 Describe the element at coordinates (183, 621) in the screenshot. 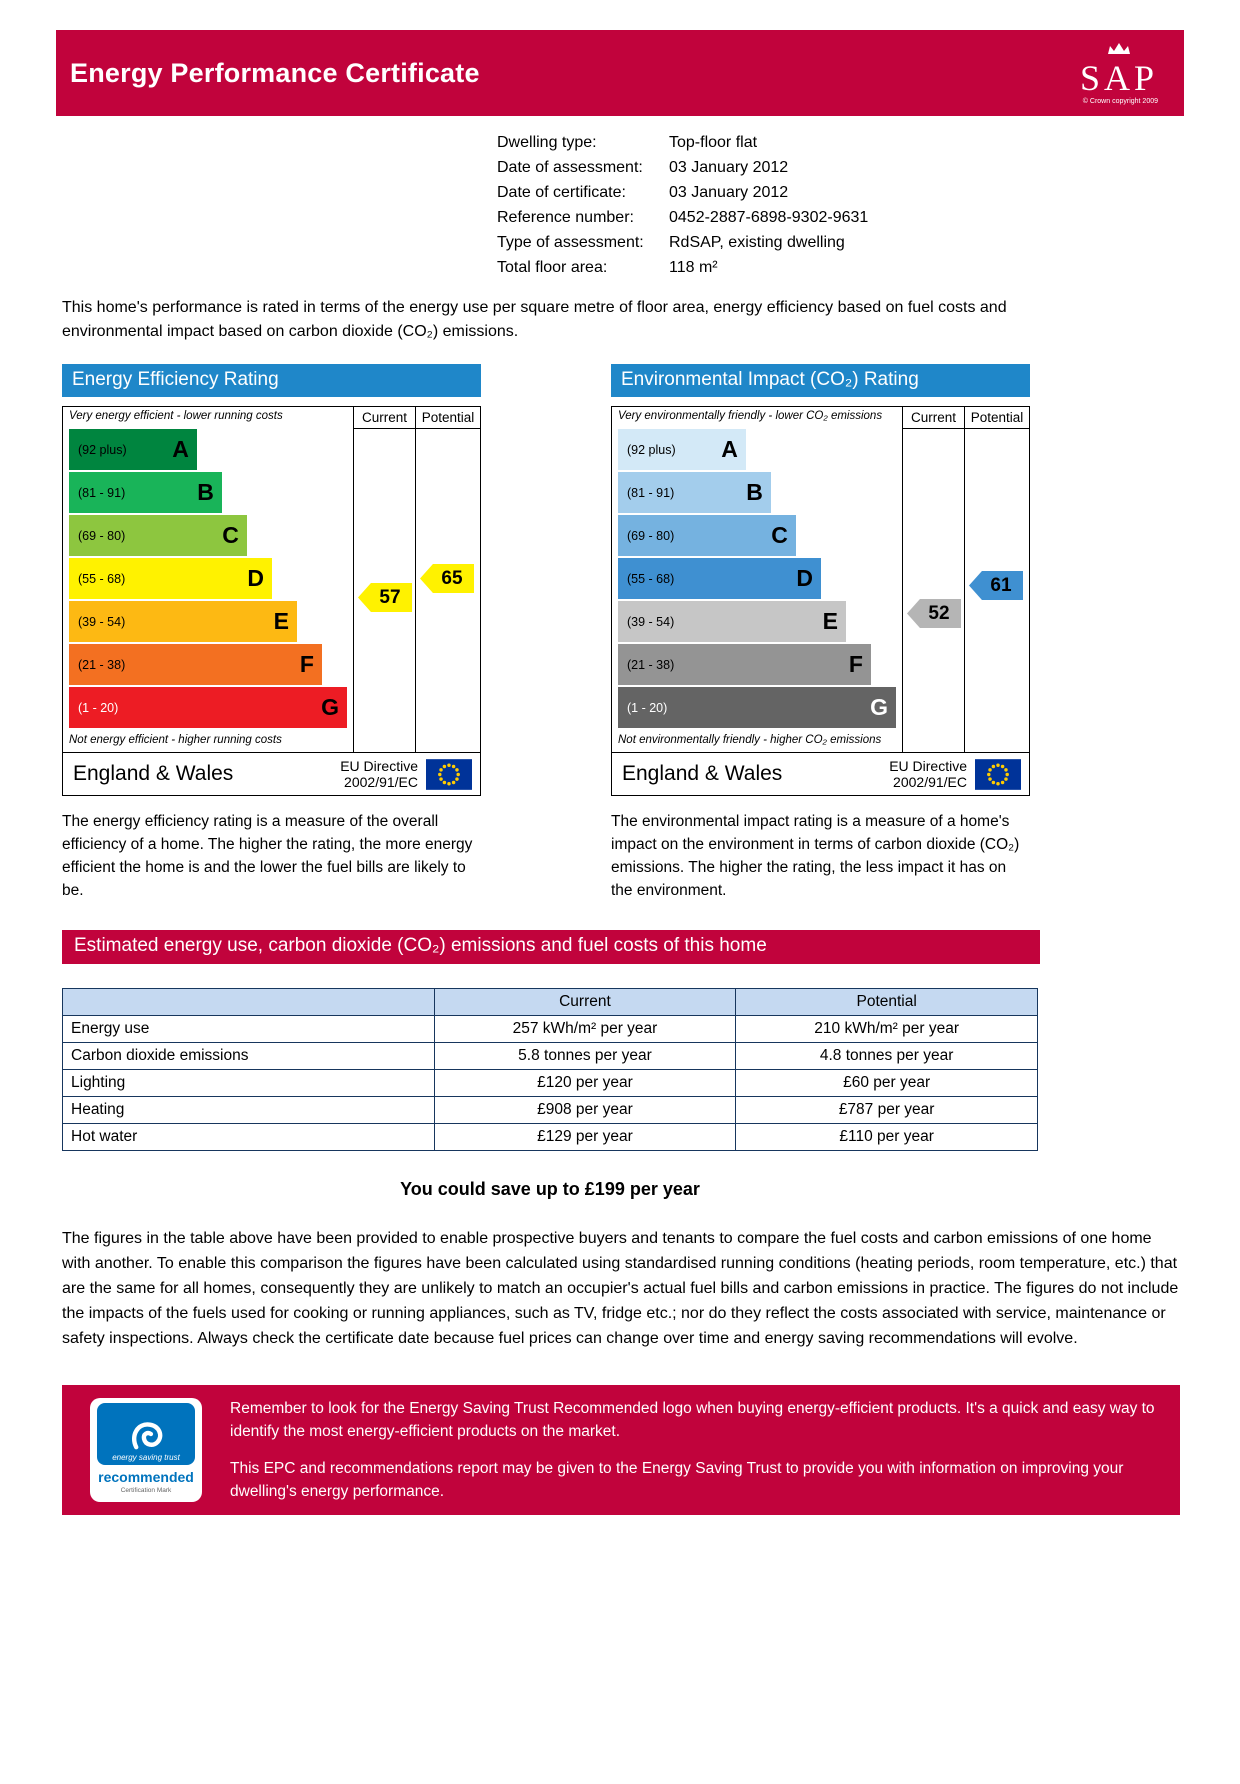

I see `band-e: (39 - 54) E` at that location.